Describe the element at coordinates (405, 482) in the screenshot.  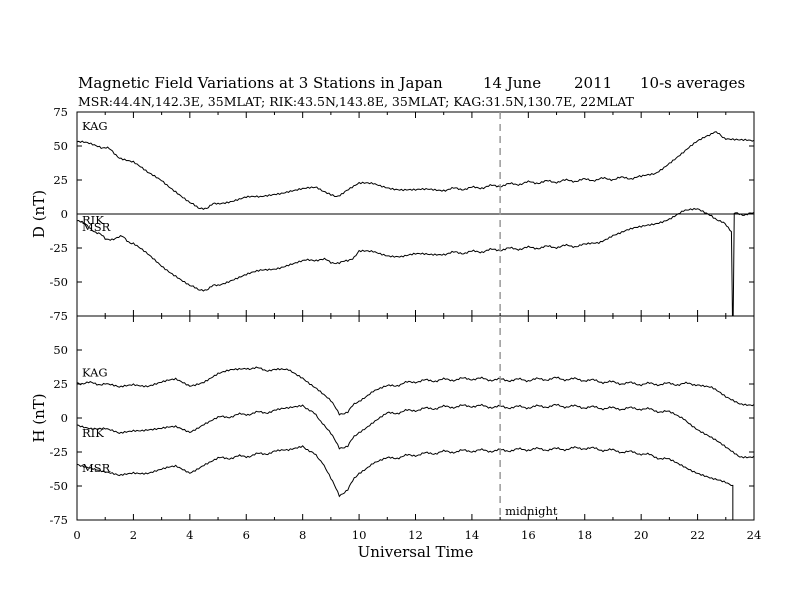
I see `series-line-msr` at that location.